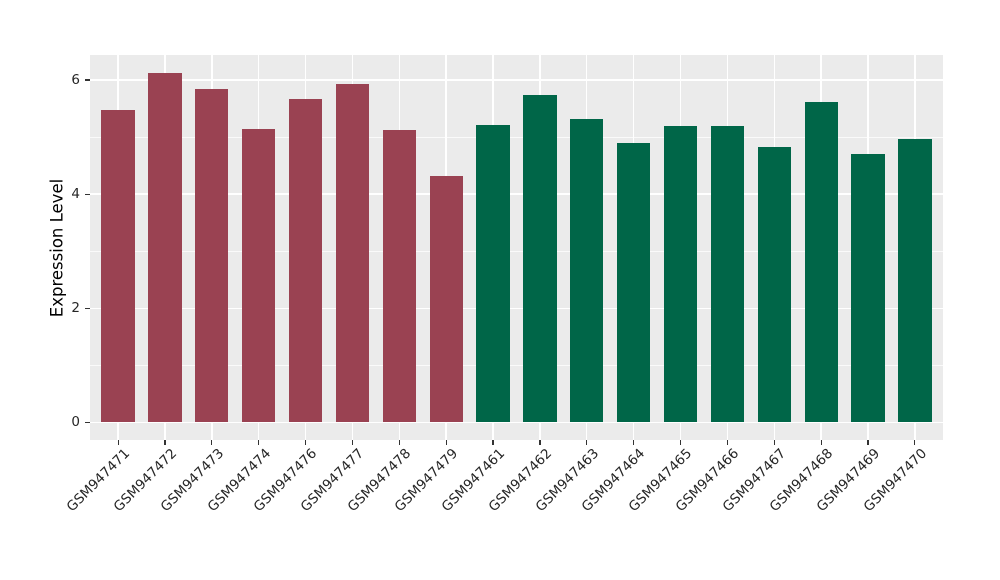  Describe the element at coordinates (75, 193) in the screenshot. I see `y-tick-label: 4` at that location.